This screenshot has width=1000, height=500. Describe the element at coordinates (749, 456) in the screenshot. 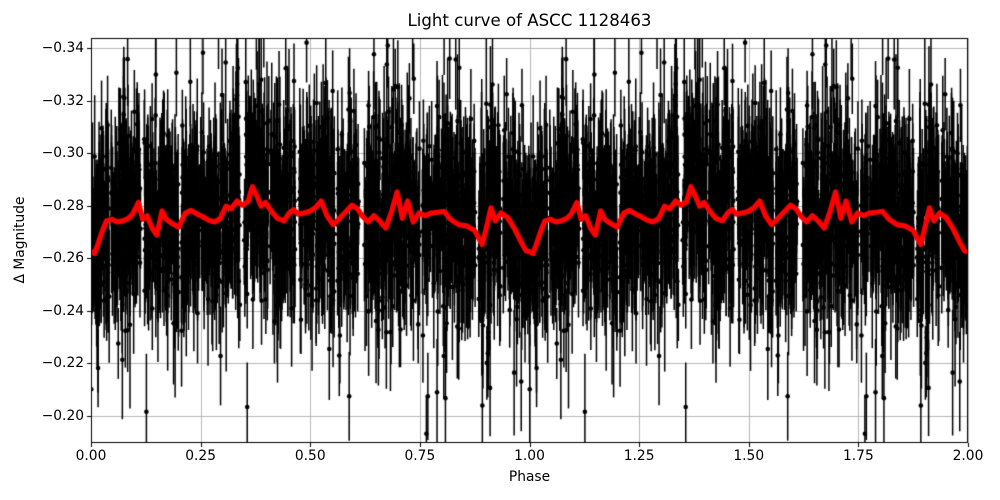

I see `x-tick-label: 1.50` at that location.